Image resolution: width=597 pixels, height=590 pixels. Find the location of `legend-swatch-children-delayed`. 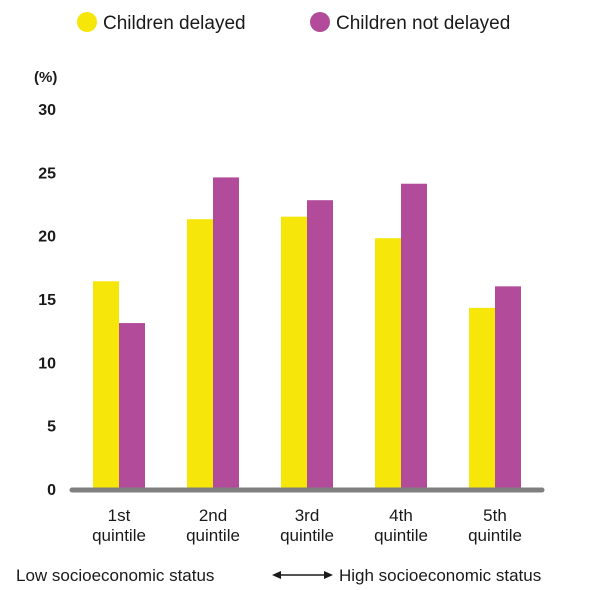

legend-swatch-children-delayed is located at coordinates (87, 22).